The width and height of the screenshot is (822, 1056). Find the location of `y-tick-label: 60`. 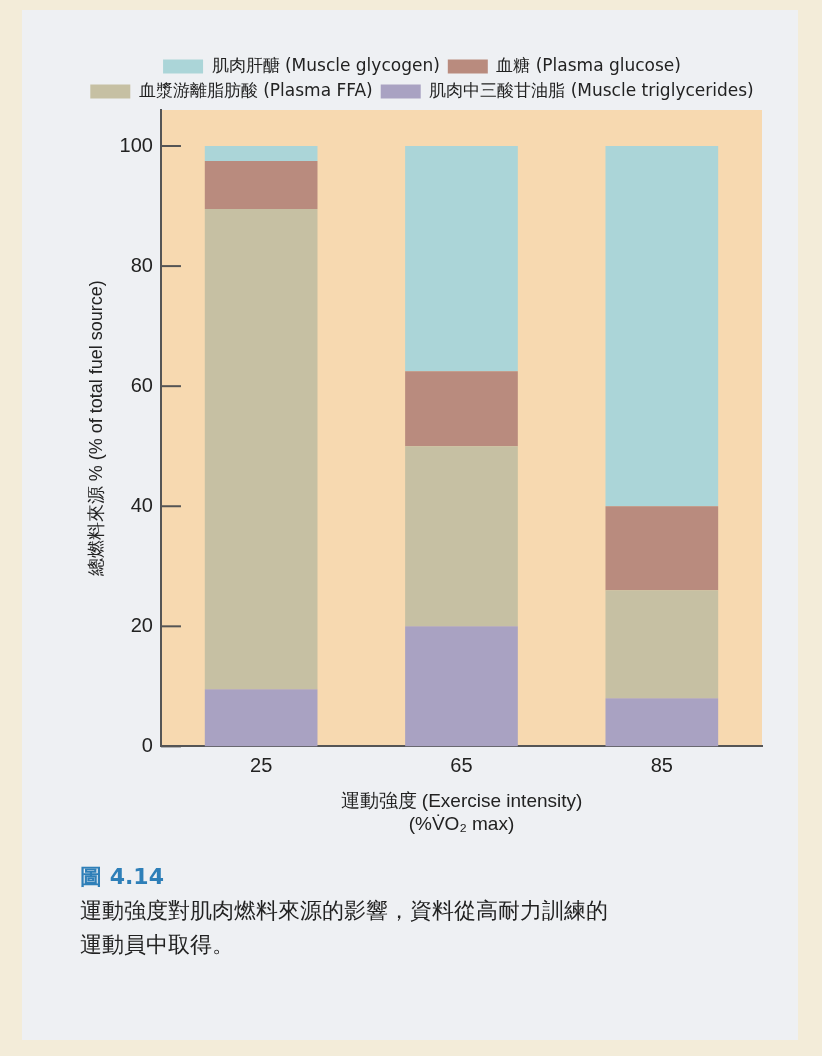

y-tick-label: 60 is located at coordinates (141, 384).